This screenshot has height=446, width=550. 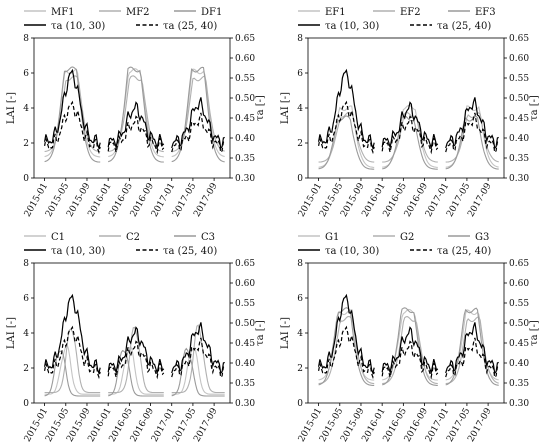 What do you see at coordinates (58, 237) in the screenshot?
I see `legend-label: C1` at bounding box center [58, 237].